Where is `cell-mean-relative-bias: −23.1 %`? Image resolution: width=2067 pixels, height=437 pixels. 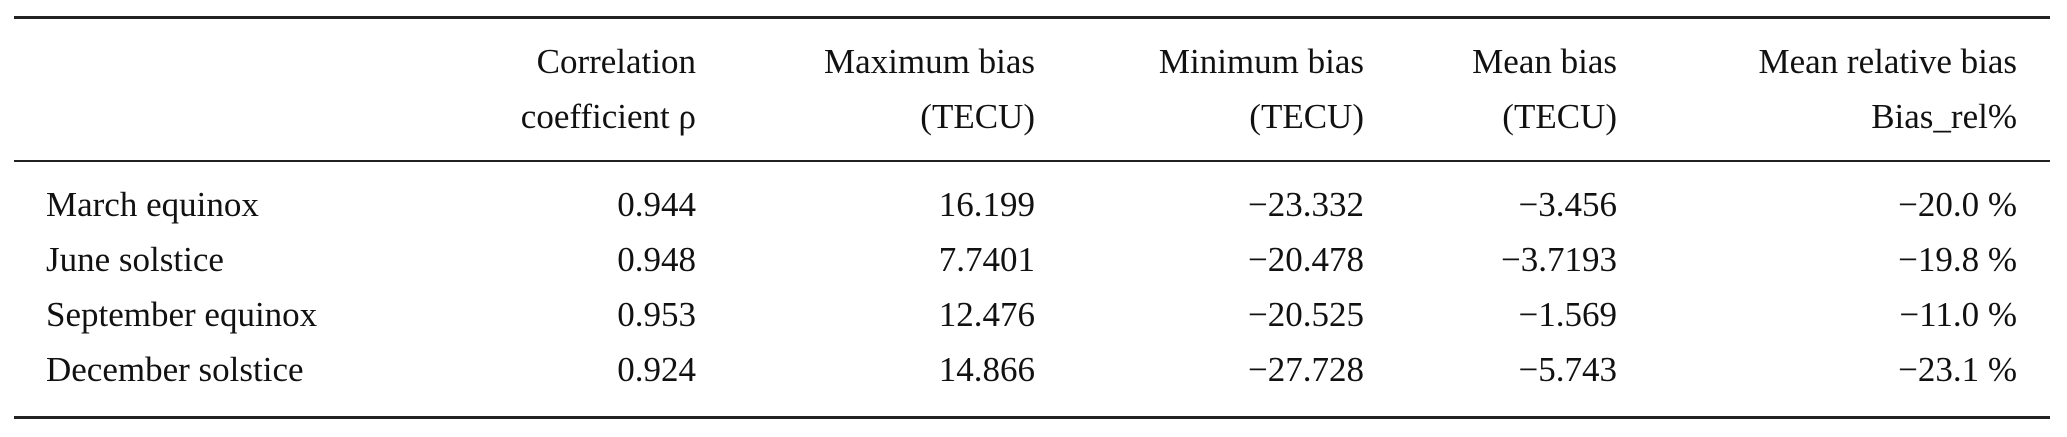
cell-mean-relative-bias: −23.1 % is located at coordinates (1957, 369).